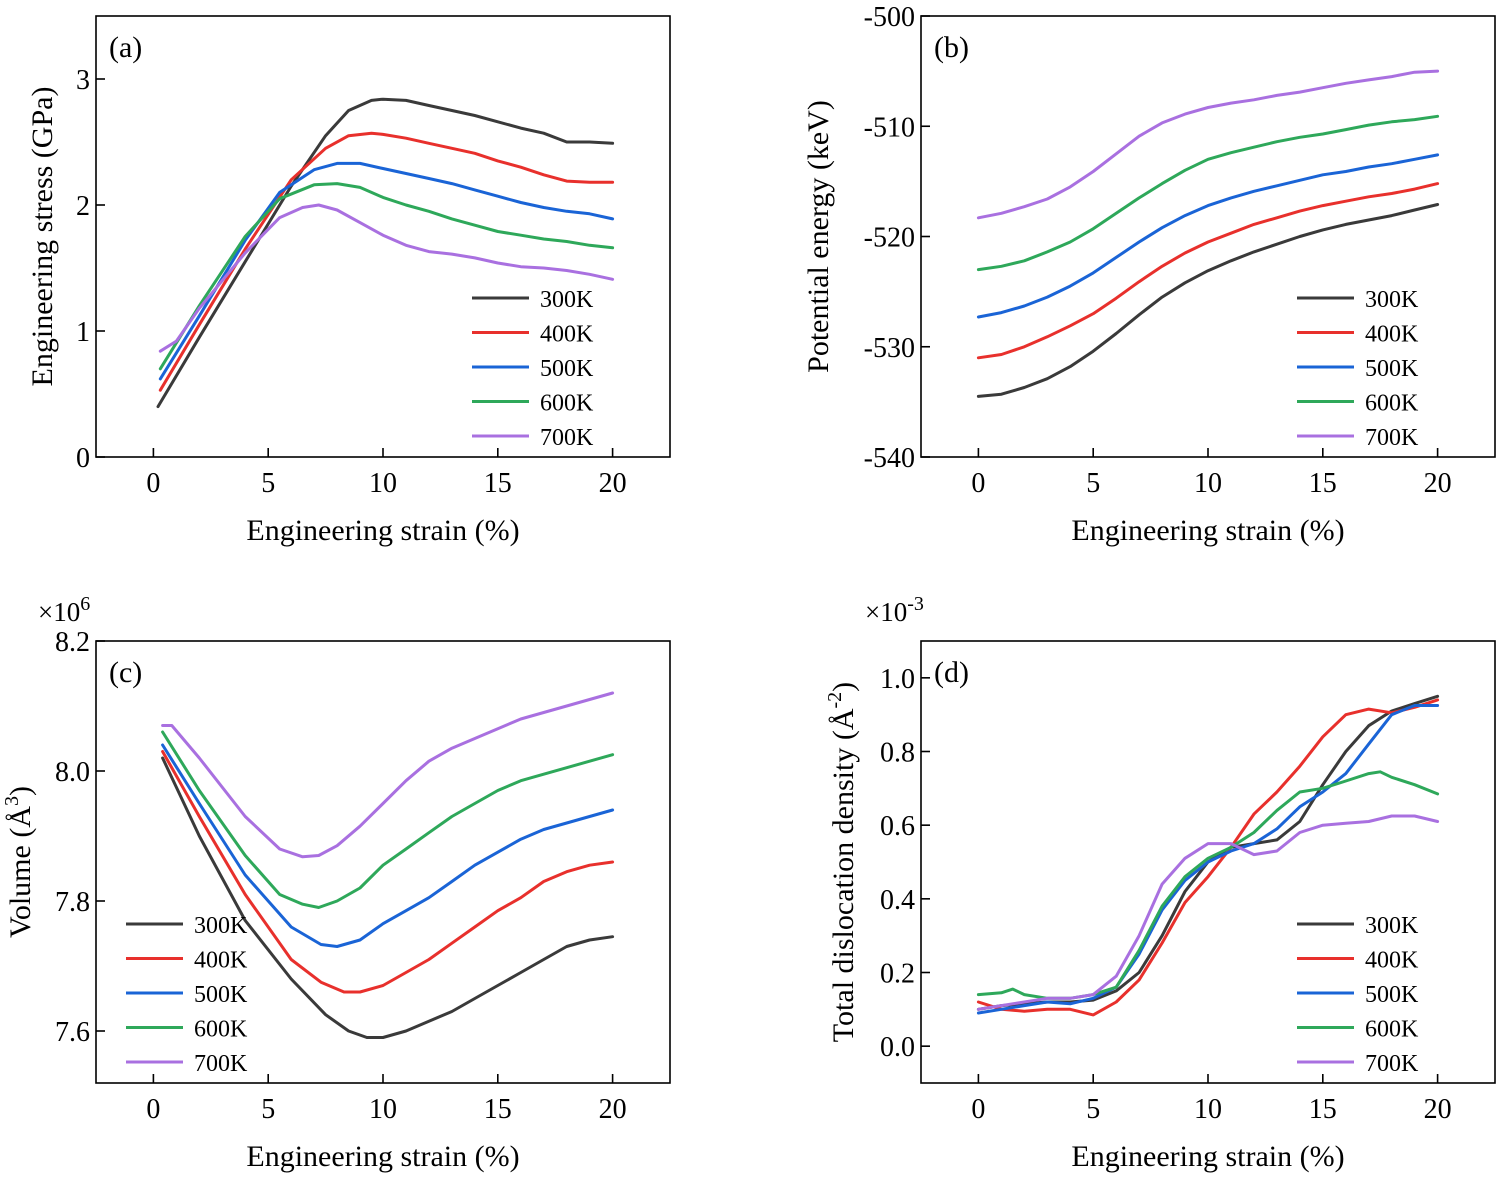 The width and height of the screenshot is (1500, 1183). Describe the element at coordinates (889, 348) in the screenshot. I see `y-tick-label-b: -530` at that location.